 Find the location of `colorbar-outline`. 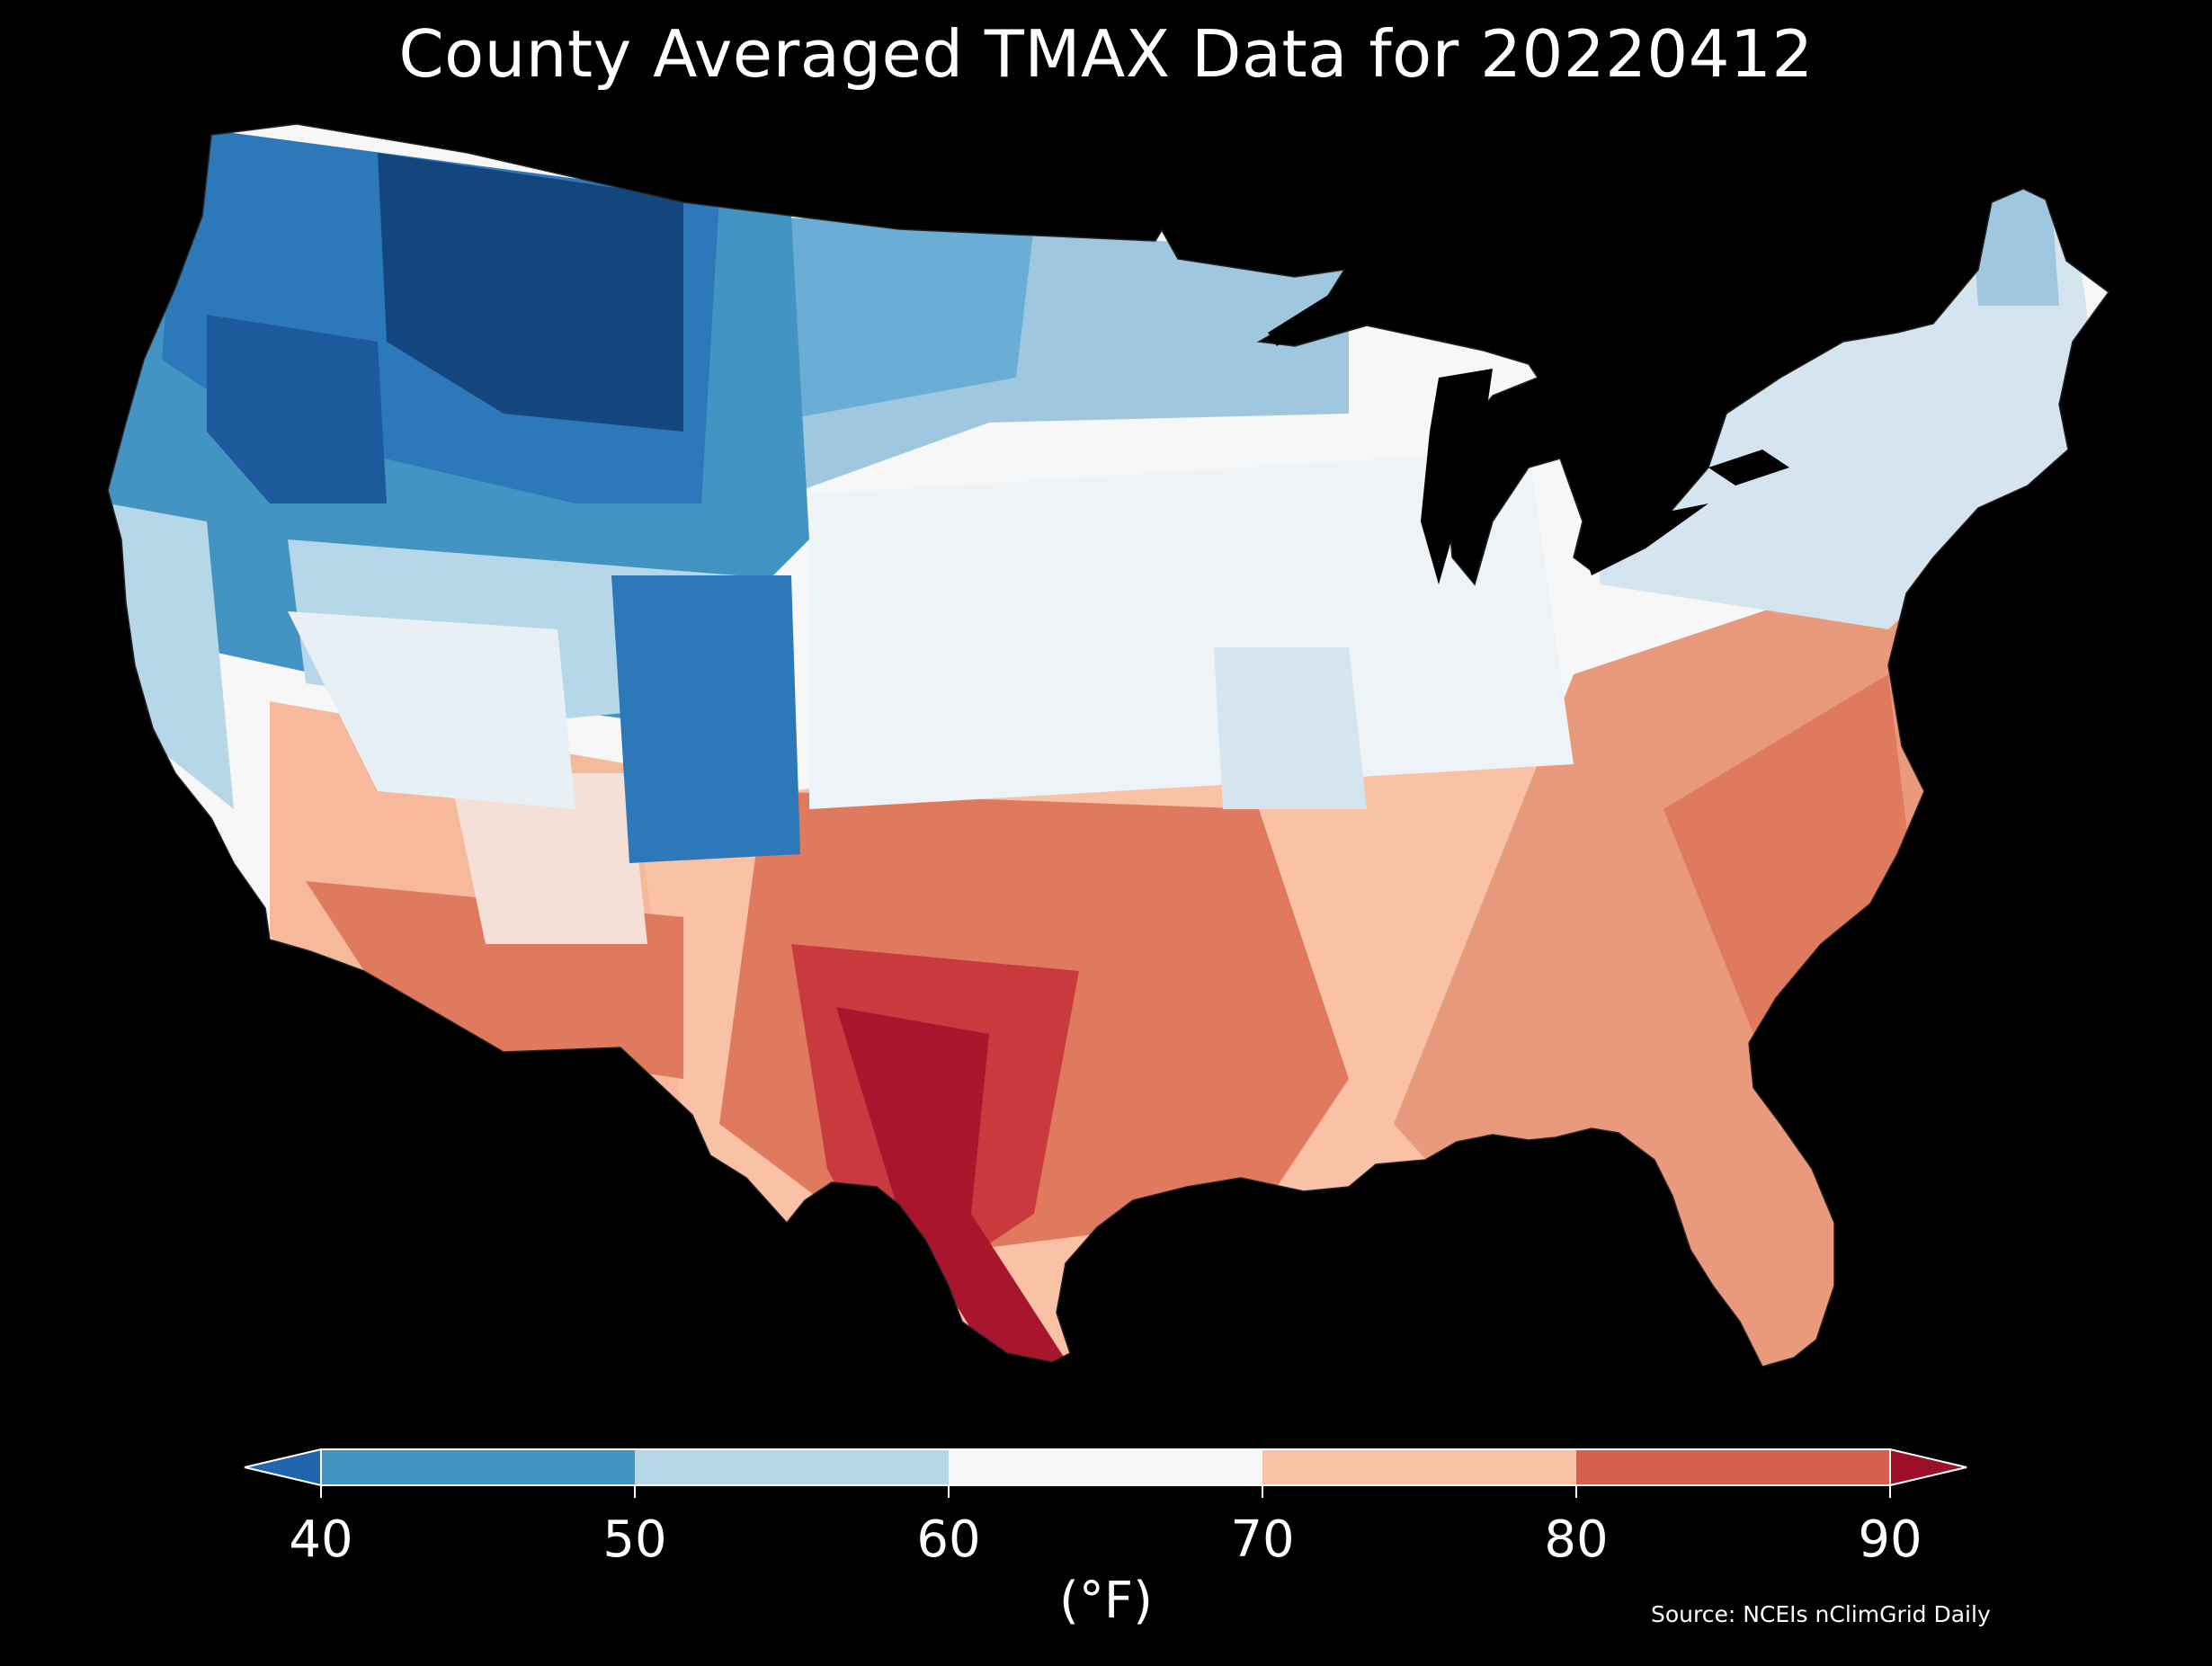

colorbar-outline is located at coordinates (1105, 1467).